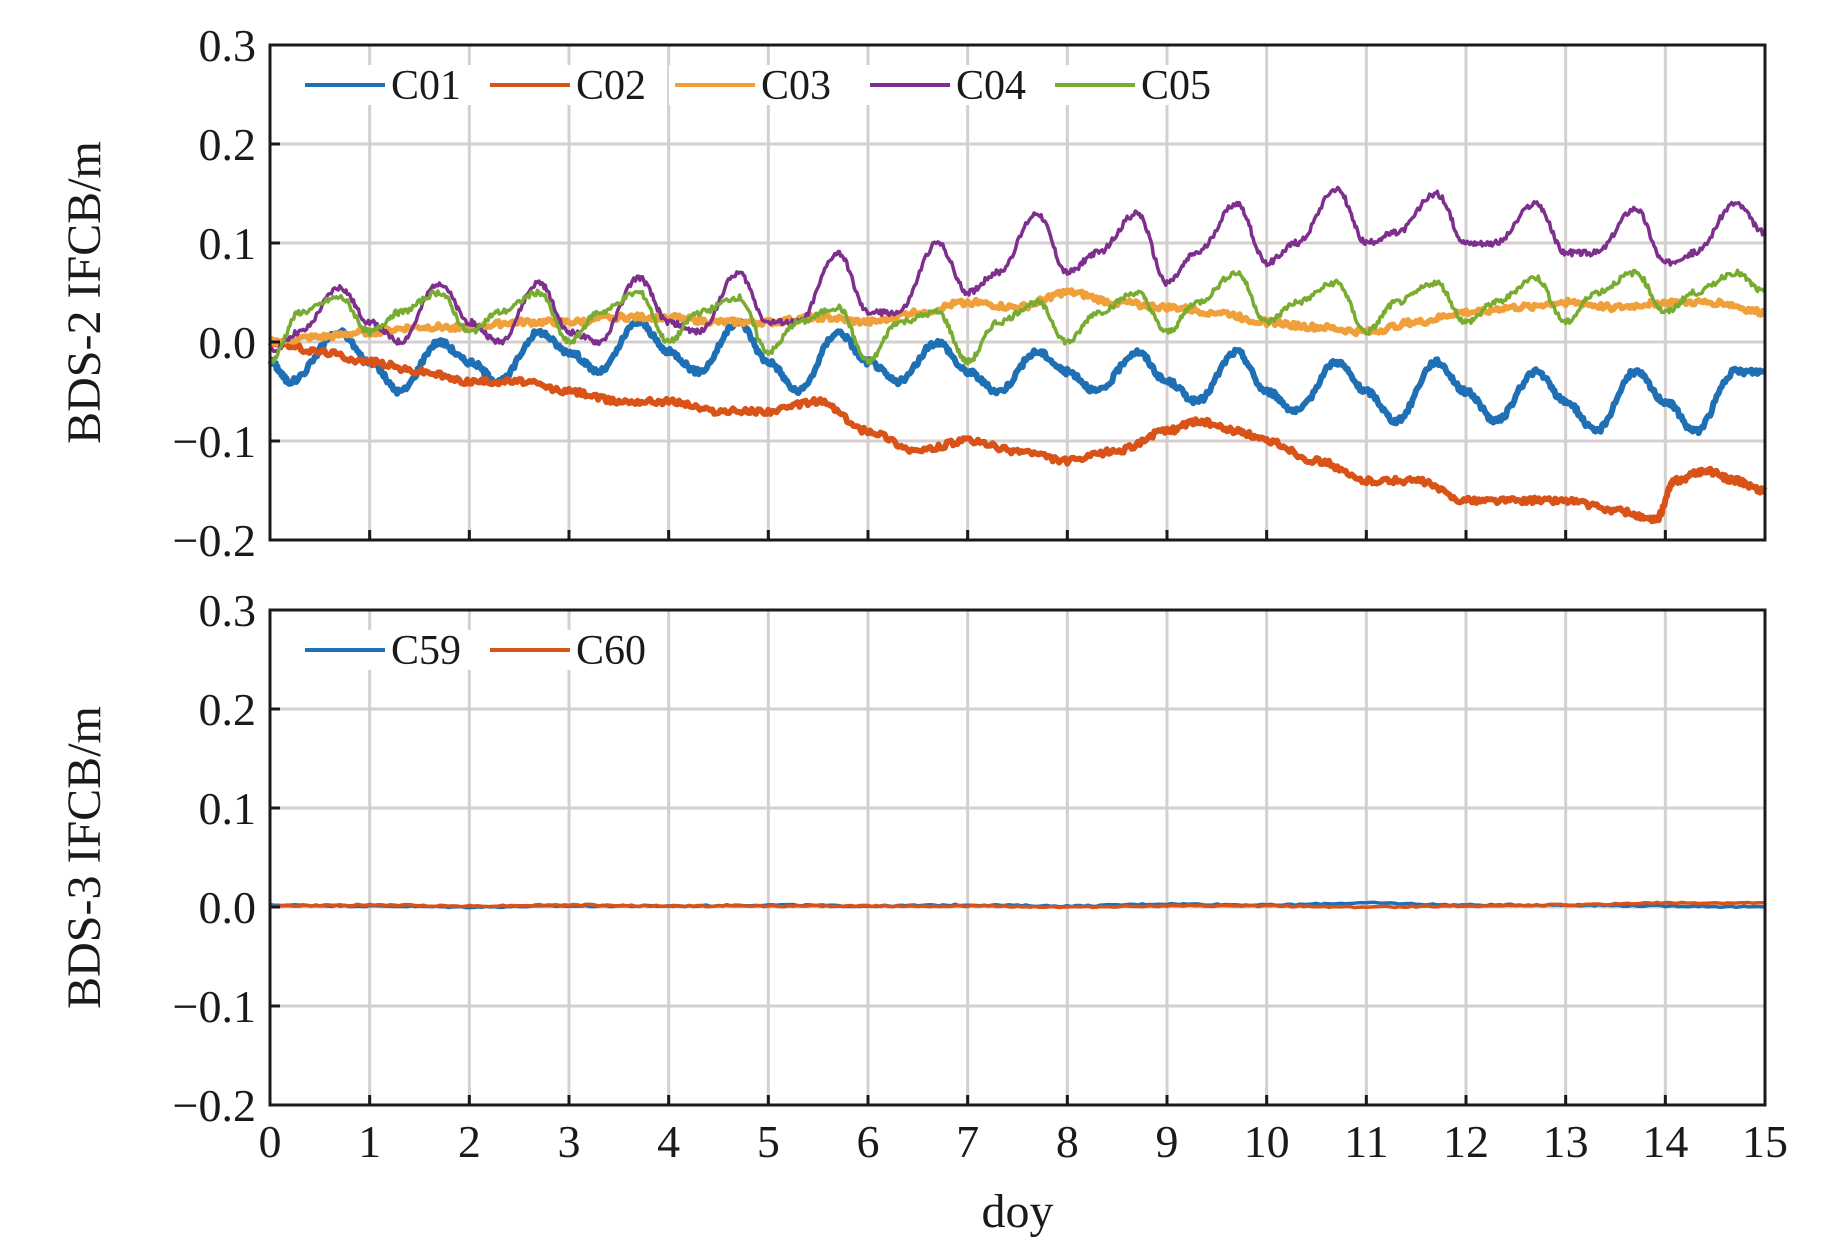  I want to click on x-tick-label: 9, so click(1167, 1141).